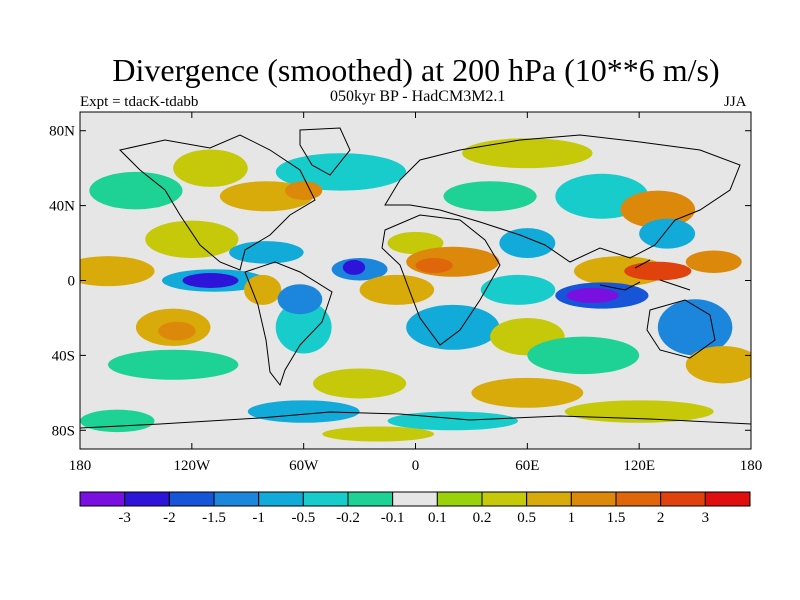 The height and width of the screenshot is (600, 800). What do you see at coordinates (415, 508) in the screenshot?
I see `colorbar: -3 -2 -1.5 -1 -0.5 -0.2 -0.1 0.1 0.2 0.5 1 1.5 2 3` at bounding box center [415, 508].